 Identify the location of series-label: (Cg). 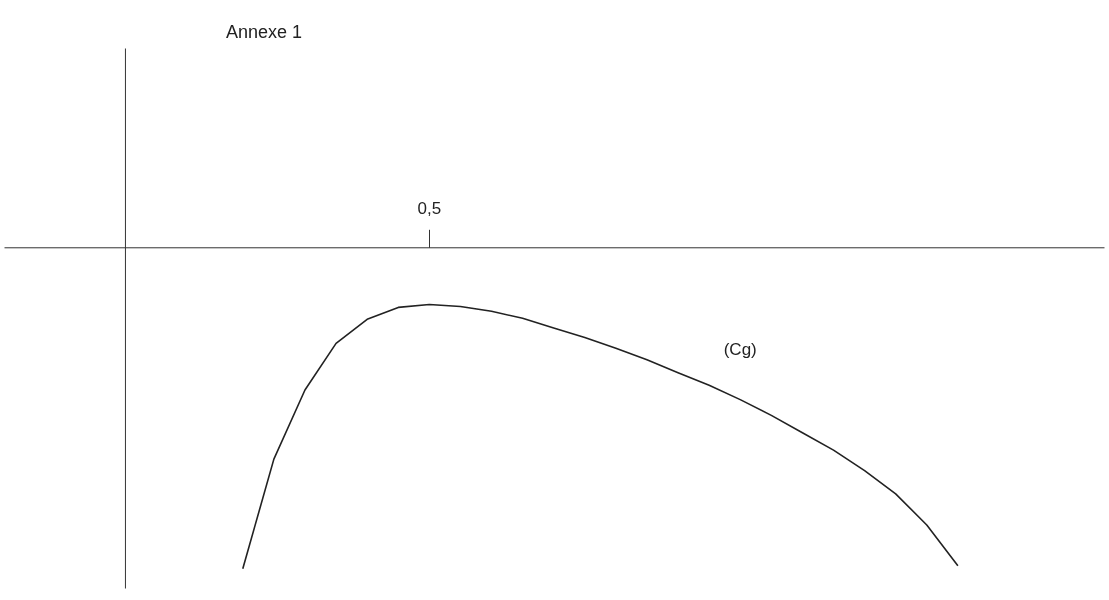
(740, 349).